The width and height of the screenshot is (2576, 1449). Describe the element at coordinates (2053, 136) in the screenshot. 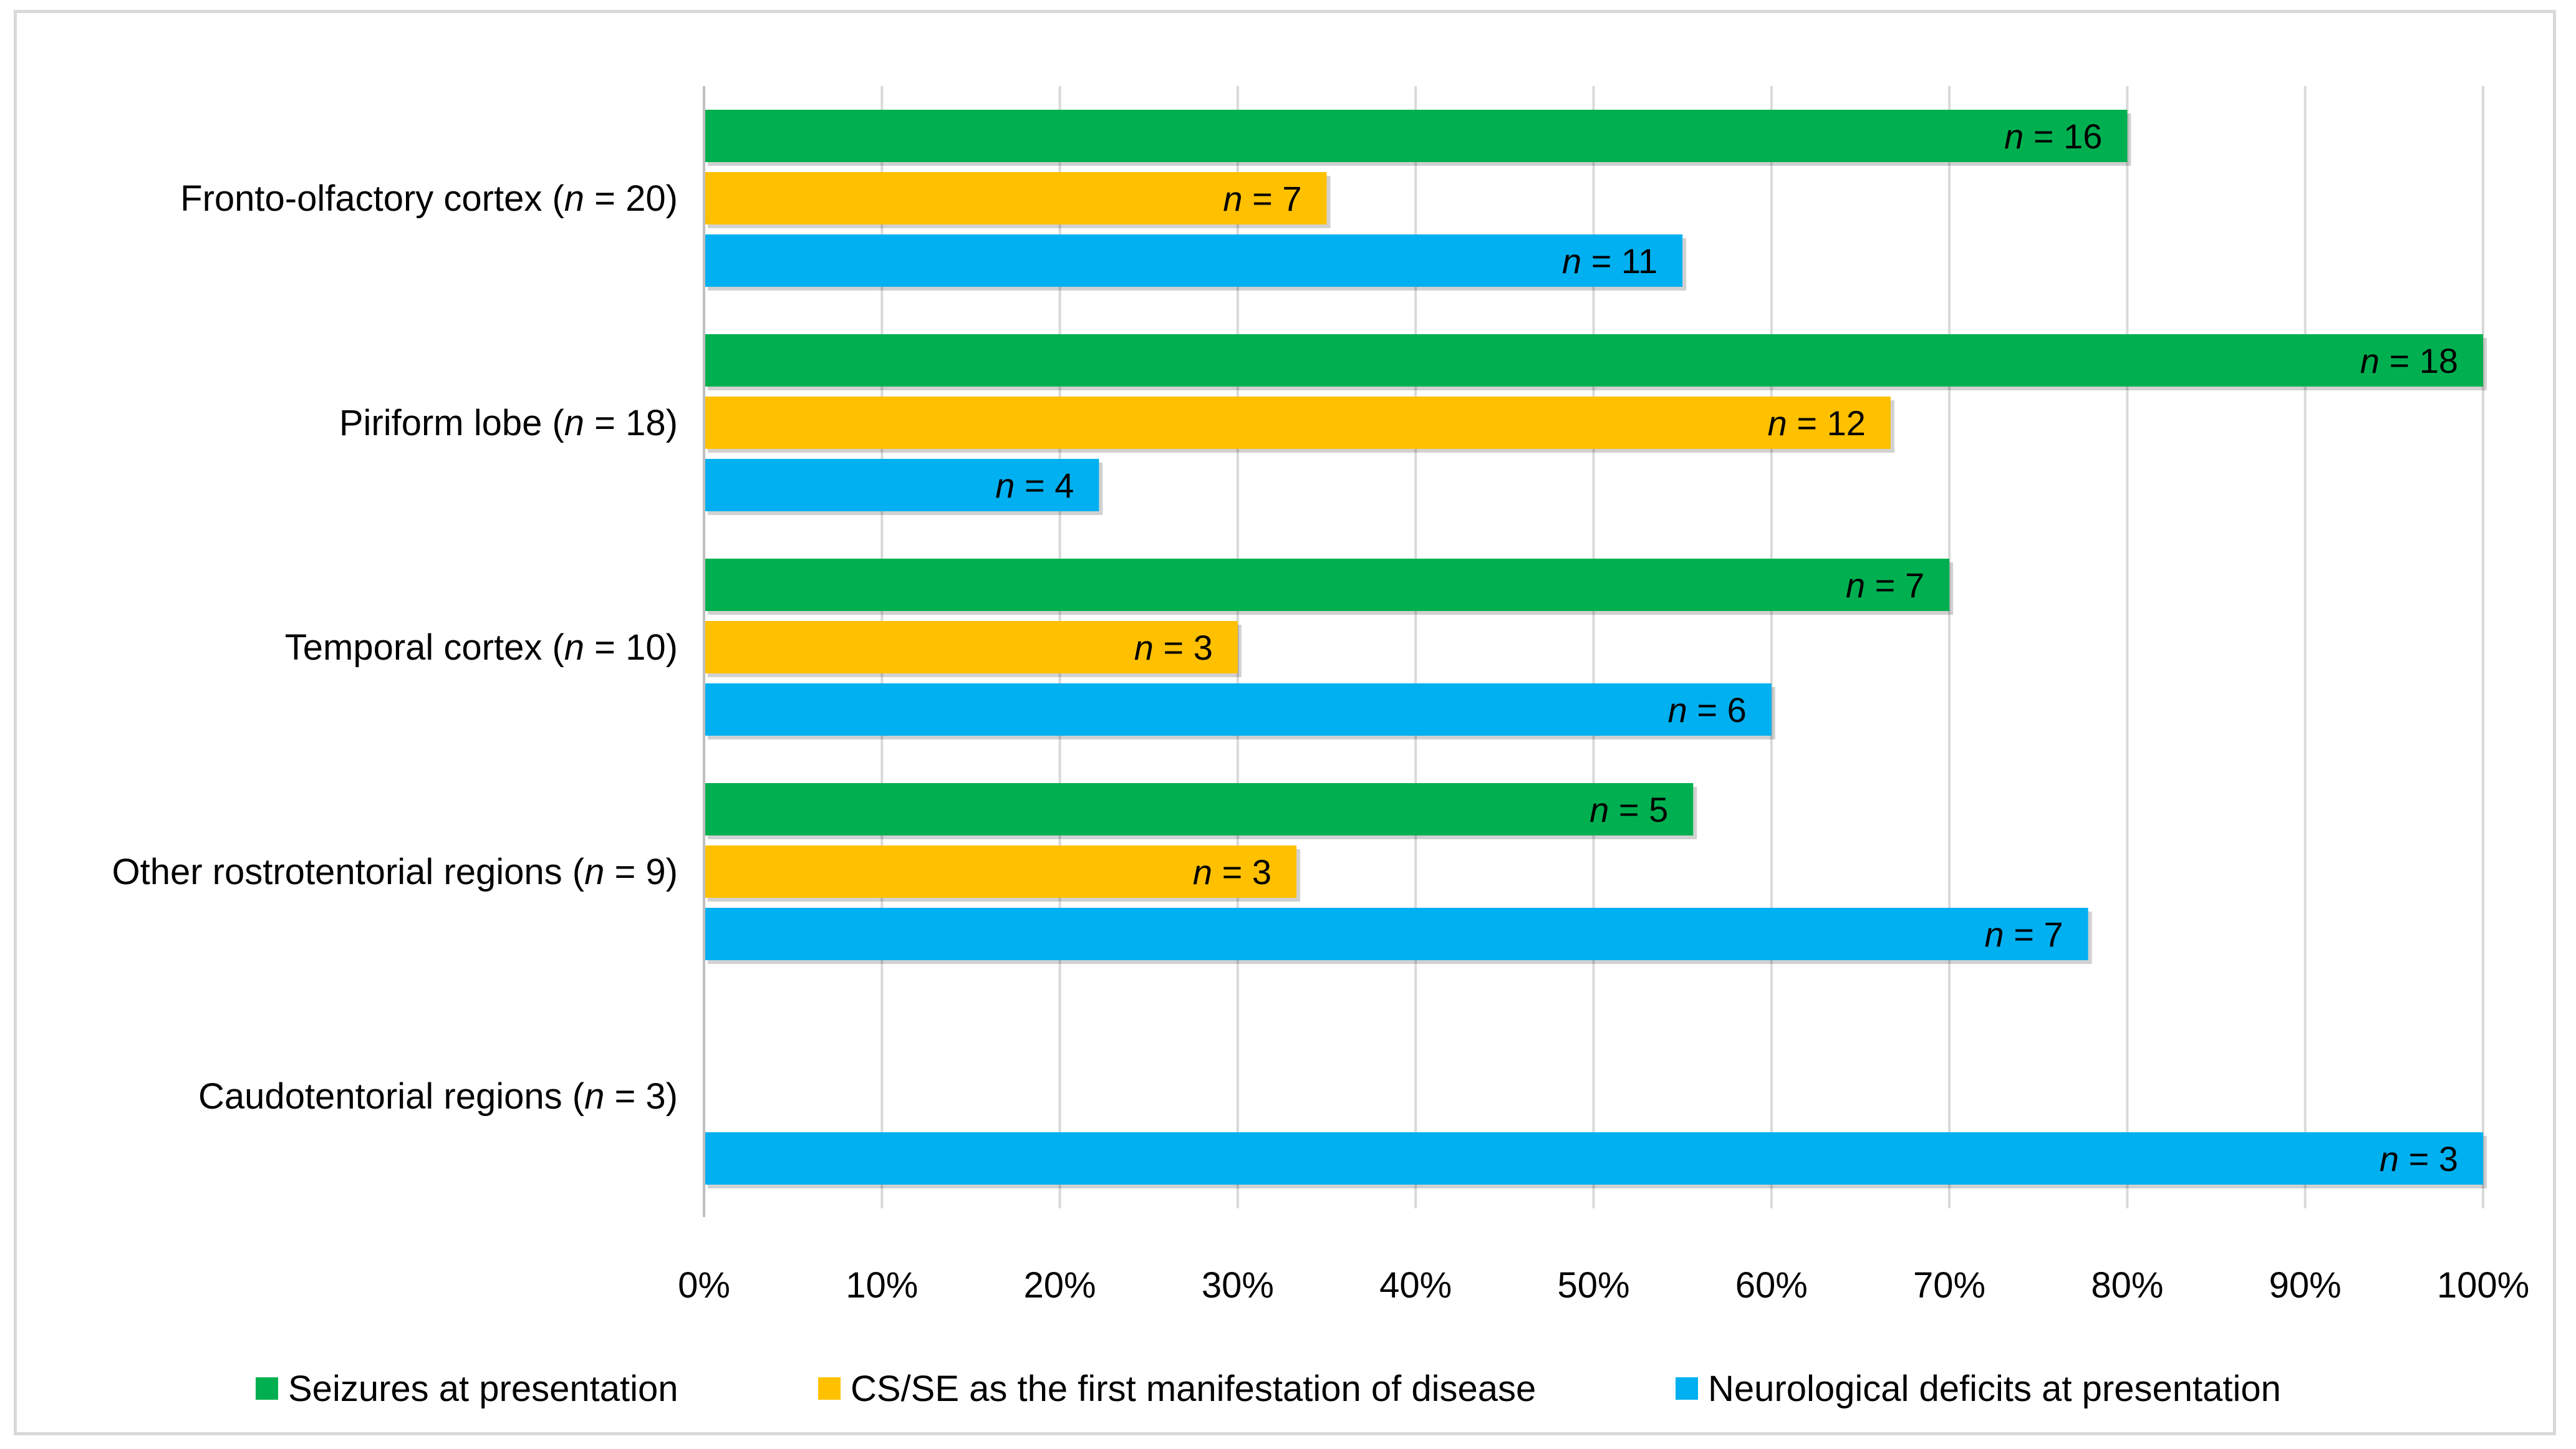

I see `data-label: n = 16` at that location.